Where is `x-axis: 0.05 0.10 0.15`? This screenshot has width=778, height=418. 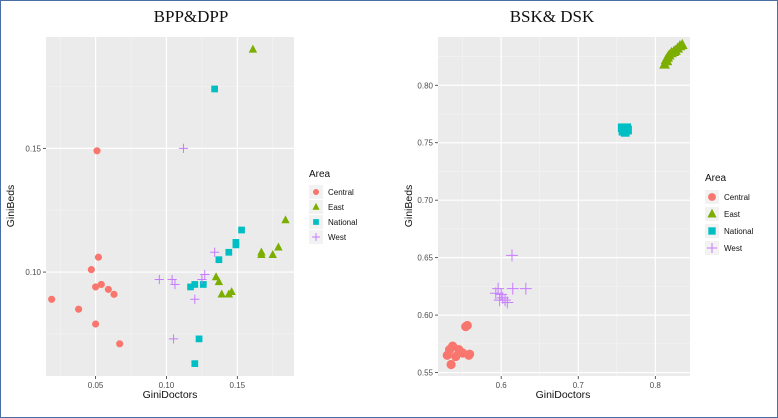
x-axis: 0.05 0.10 0.15 is located at coordinates (167, 383).